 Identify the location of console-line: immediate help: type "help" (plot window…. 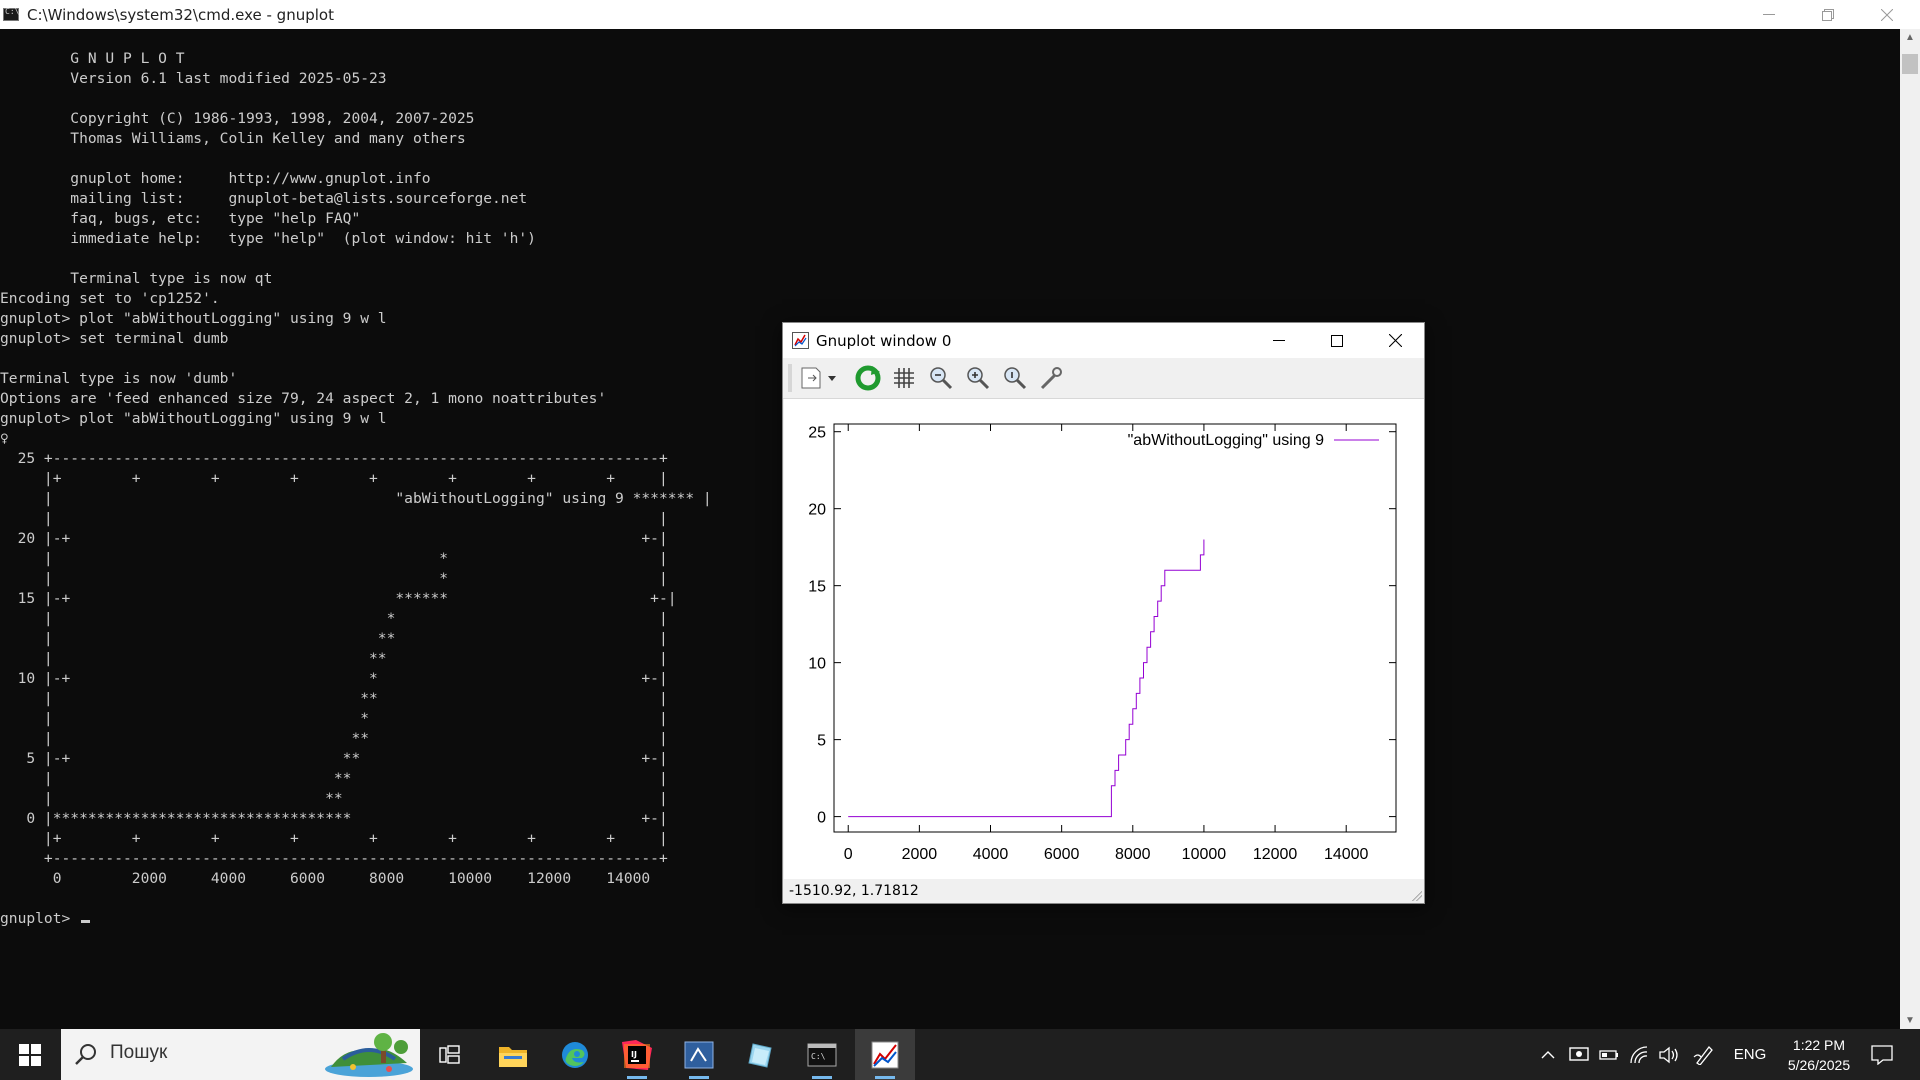
(268, 238).